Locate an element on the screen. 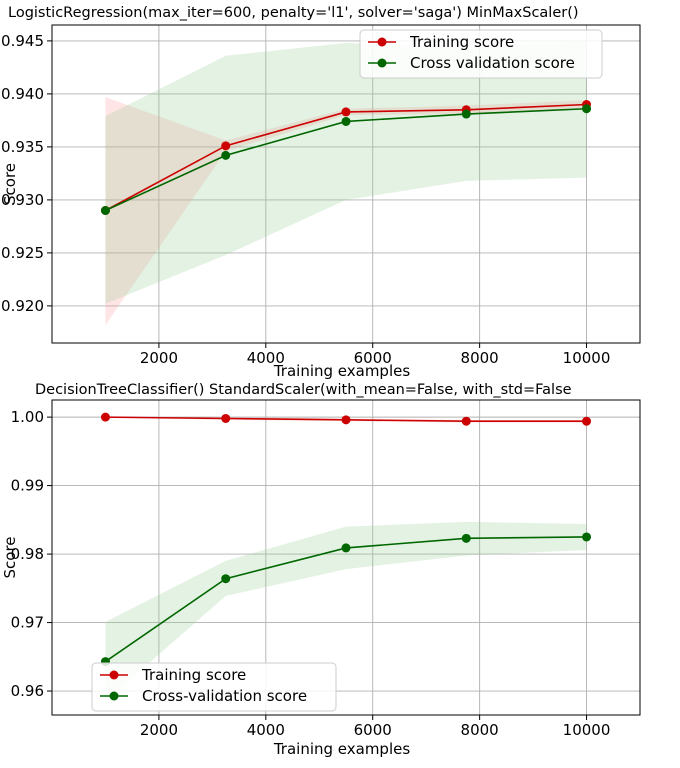  y-tick-label: 0.945 is located at coordinates (22, 41).